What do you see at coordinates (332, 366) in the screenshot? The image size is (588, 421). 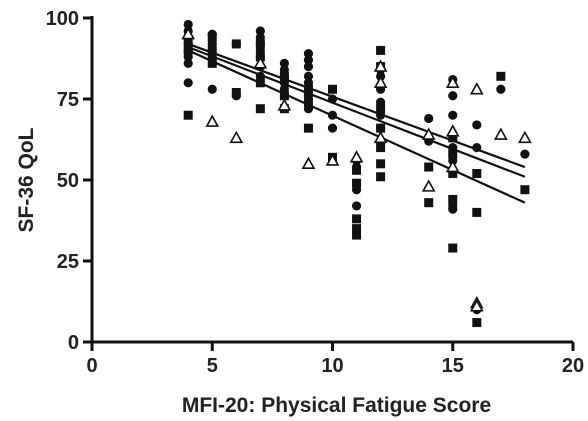 I see `x-tick-label: 10` at bounding box center [332, 366].